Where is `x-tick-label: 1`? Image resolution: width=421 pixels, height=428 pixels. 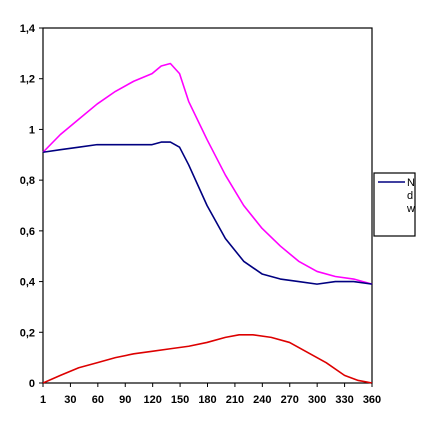 x-tick-label: 1 is located at coordinates (43, 400).